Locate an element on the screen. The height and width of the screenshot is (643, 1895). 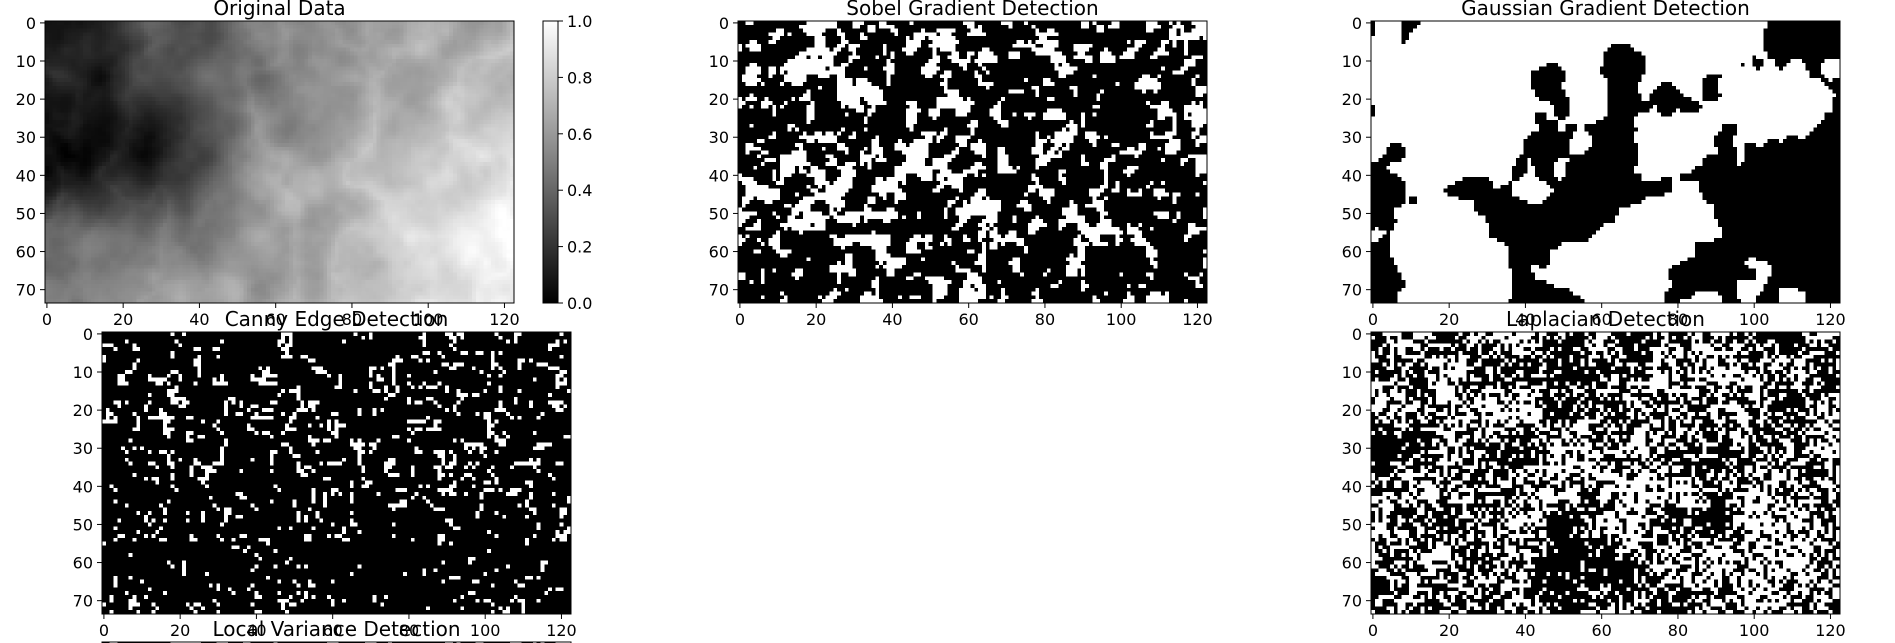
subplot-5-title: Laplacian Detection is located at coordinates (1605, 319).